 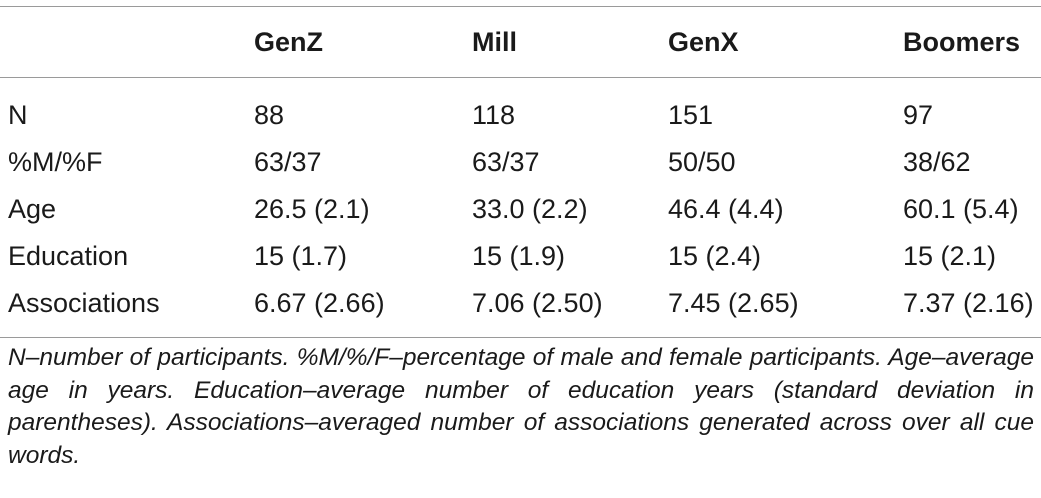 I want to click on cell-genx: 50/50, so click(x=702, y=162).